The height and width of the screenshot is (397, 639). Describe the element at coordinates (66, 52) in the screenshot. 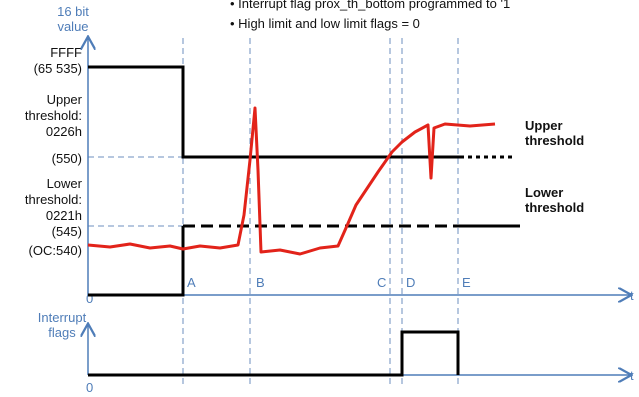

I see `level-label: FFFF` at that location.